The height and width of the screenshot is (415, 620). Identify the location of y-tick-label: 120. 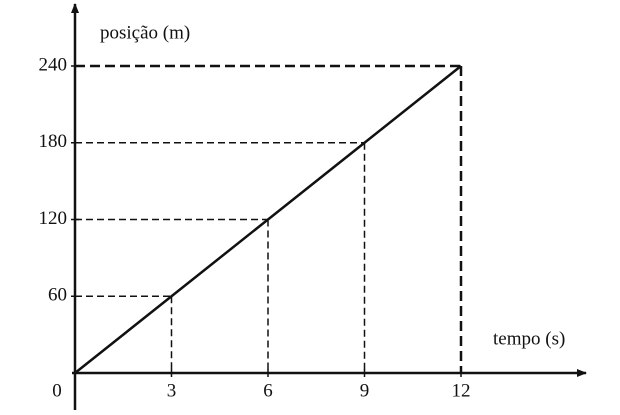
(53, 218).